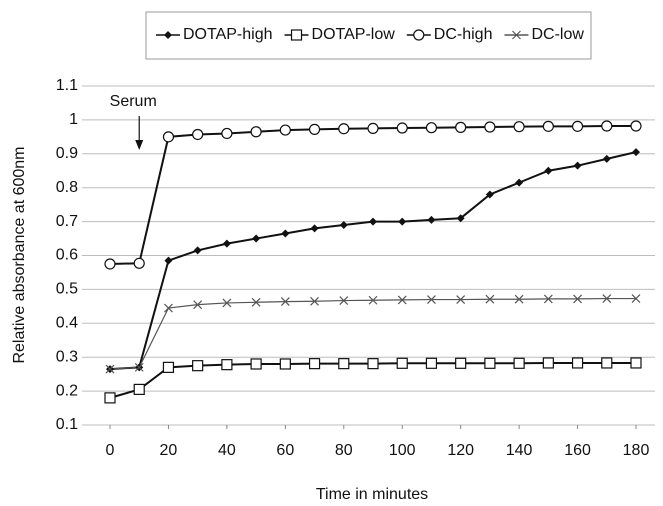 This screenshot has height=506, width=663. Describe the element at coordinates (519, 450) in the screenshot. I see `x-tick-label: 140` at that location.